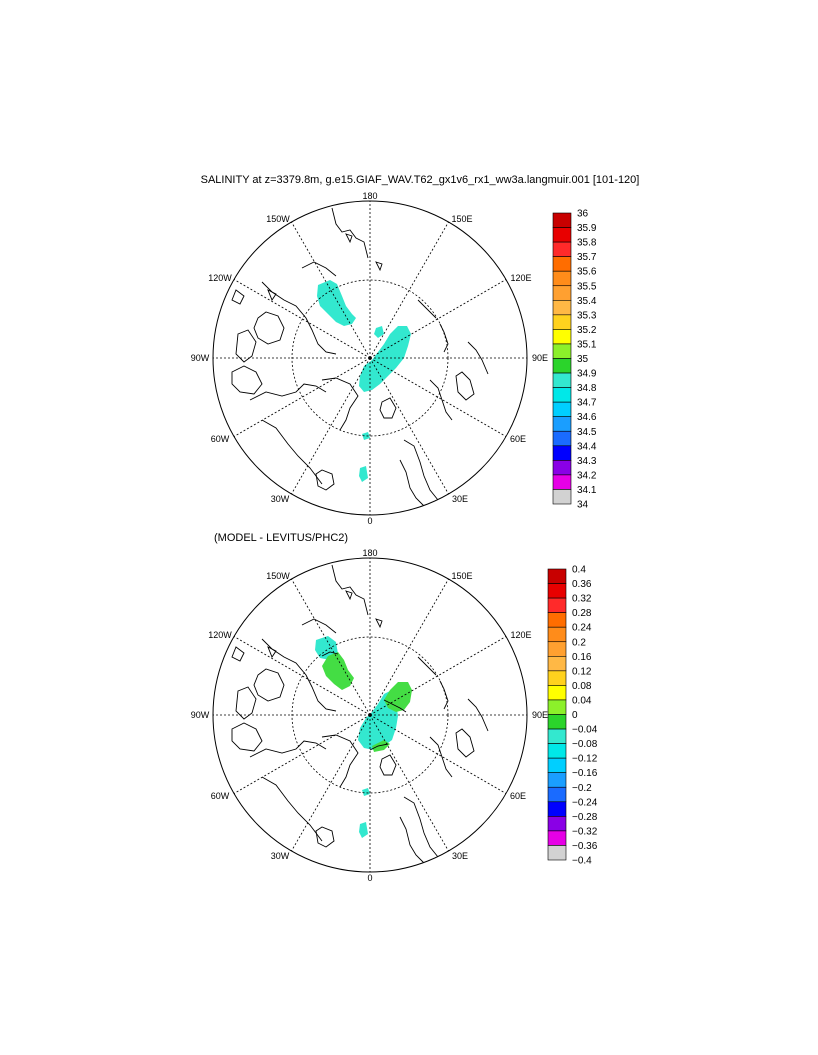 This screenshot has width=818, height=1055. Describe the element at coordinates (587, 403) in the screenshot. I see `scale-label: 34.7` at that location.